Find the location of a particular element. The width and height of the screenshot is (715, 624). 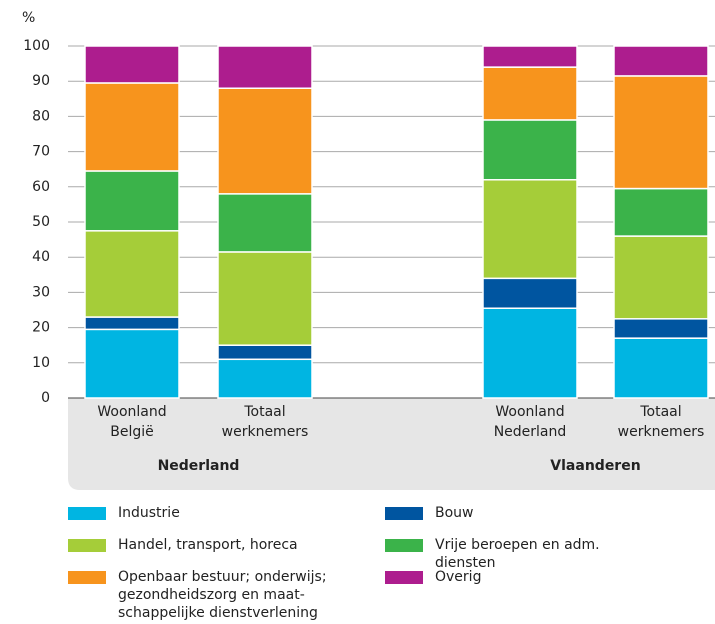

y-tick-label: 30 is located at coordinates (41, 292).